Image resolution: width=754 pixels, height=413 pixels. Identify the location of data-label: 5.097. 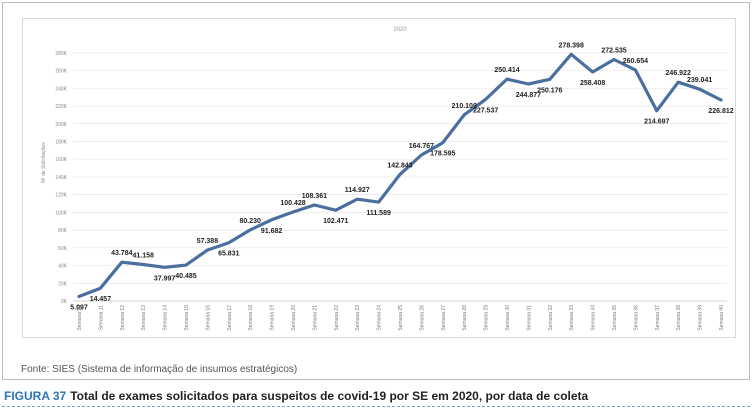
(79, 307).